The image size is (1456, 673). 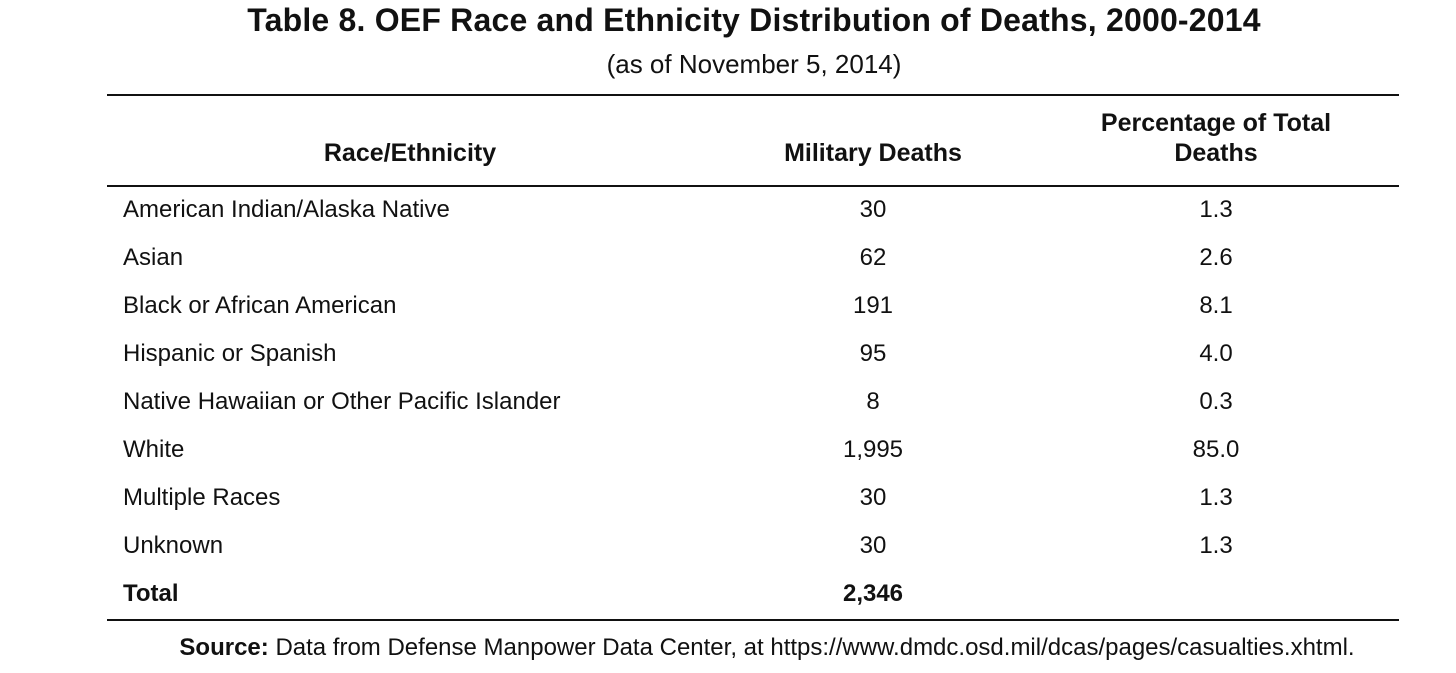 I want to click on percentage-cell: 8.1, so click(x=1216, y=305).